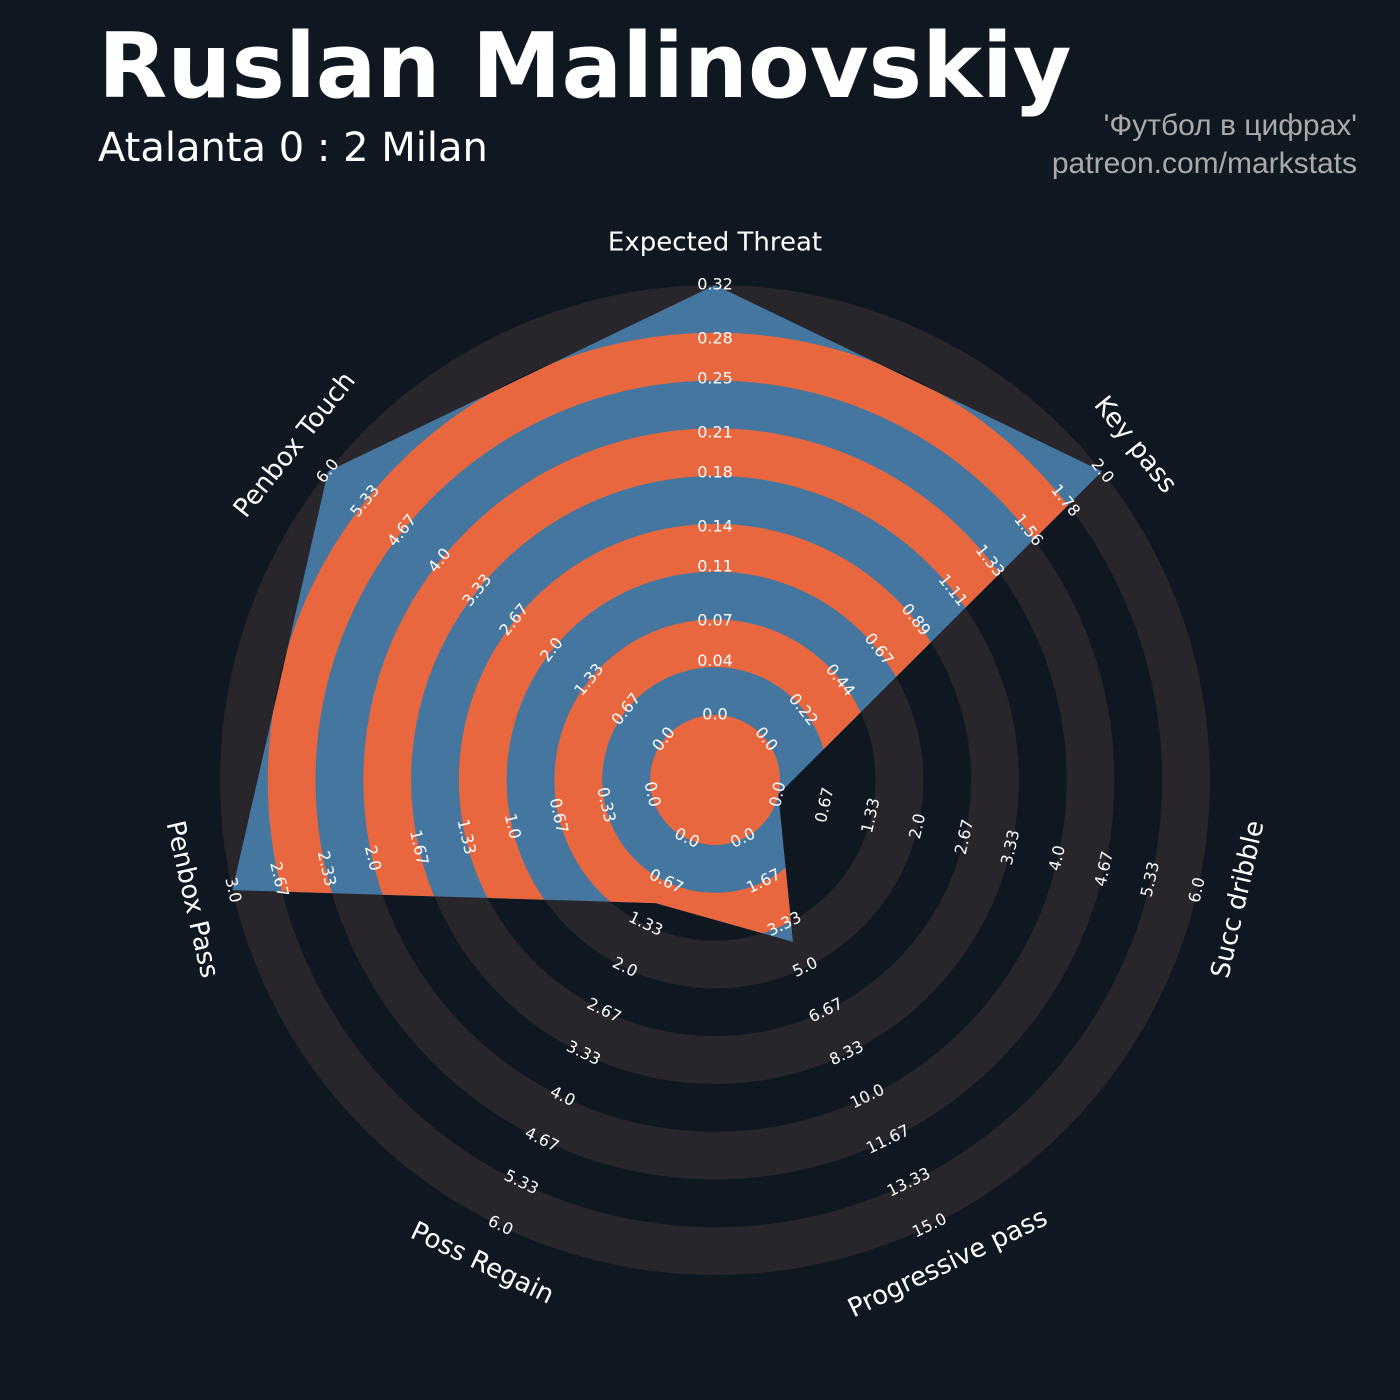 Image resolution: width=1400 pixels, height=1400 pixels. Describe the element at coordinates (1204, 163) in the screenshot. I see `credit: patreon.com/markstats` at that location.